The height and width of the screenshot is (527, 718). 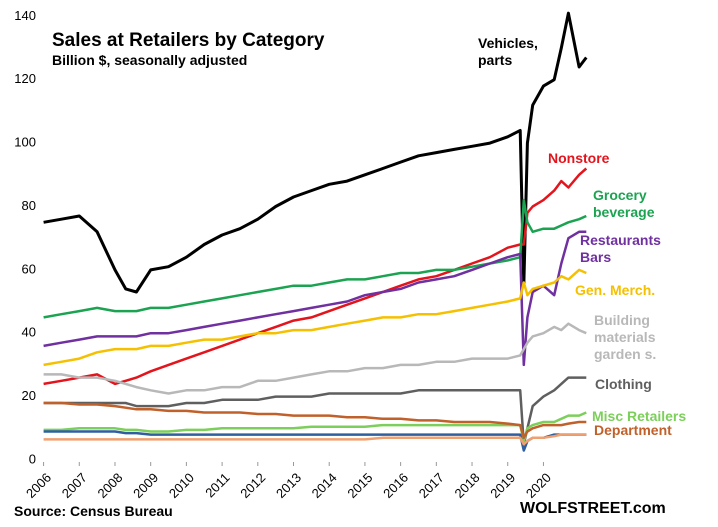 I want to click on series-label: Misc Retailers, so click(x=639, y=416).